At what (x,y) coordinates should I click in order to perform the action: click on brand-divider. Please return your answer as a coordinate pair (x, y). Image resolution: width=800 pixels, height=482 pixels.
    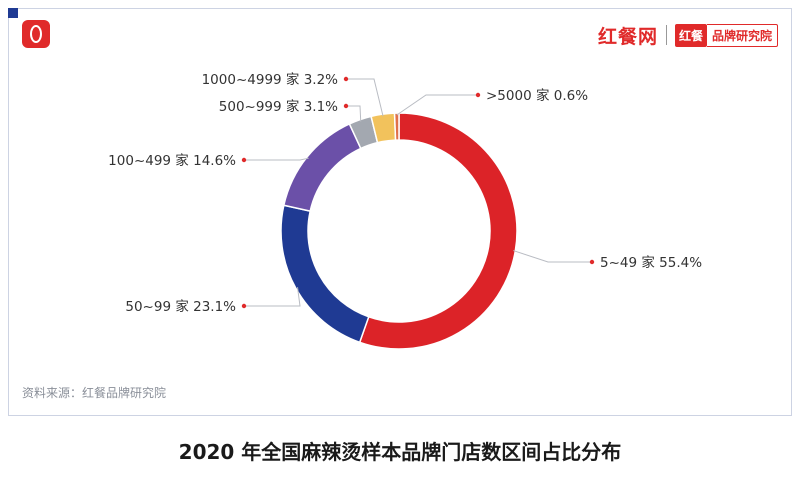
    Looking at the image, I should click on (666, 35).